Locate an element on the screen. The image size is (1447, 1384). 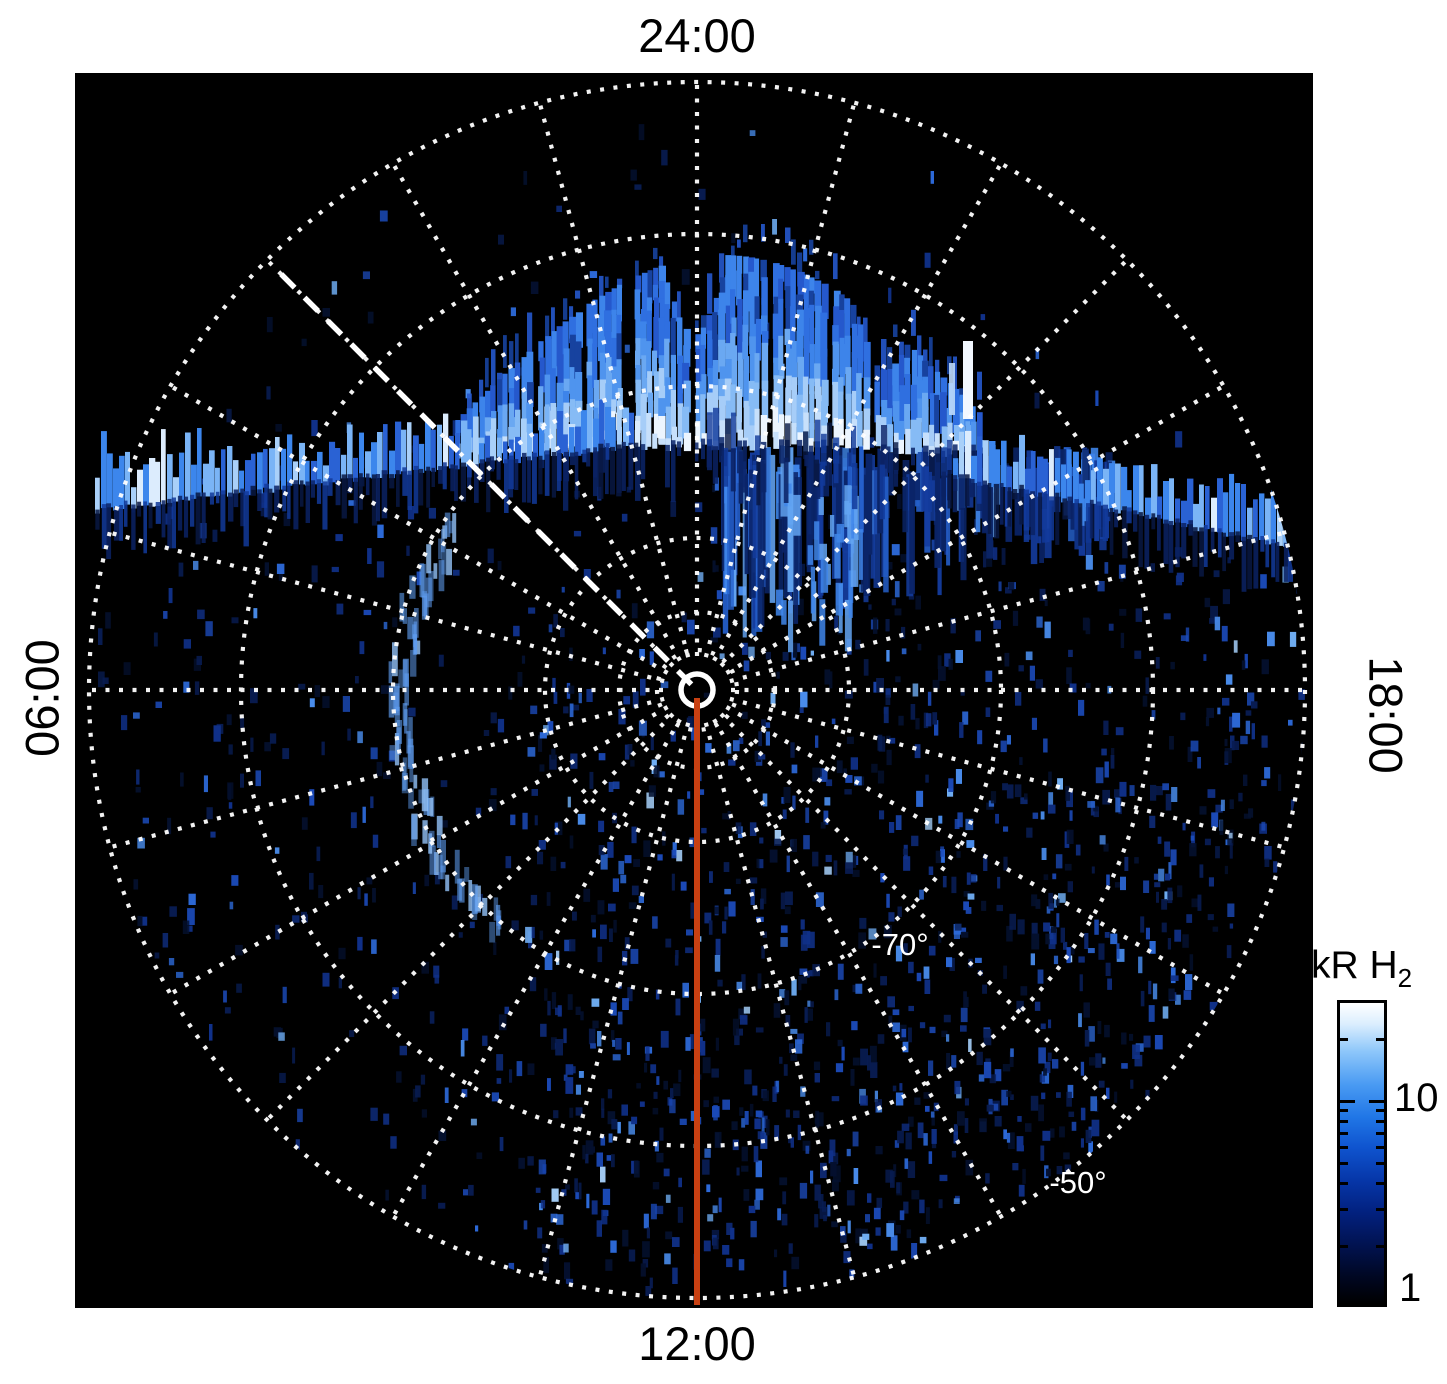
colorbar-tick-label-1: 1 is located at coordinates (1410, 1288).